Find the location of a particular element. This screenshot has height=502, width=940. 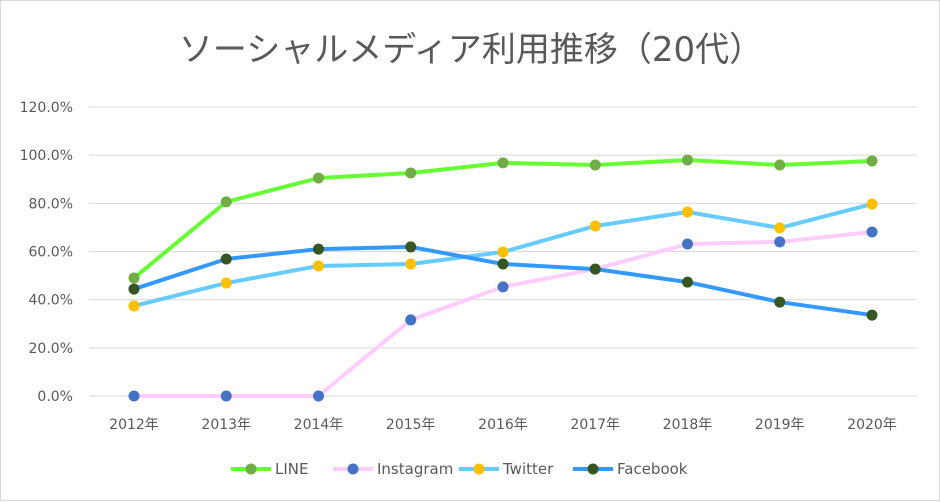

legend-item-facebook: Facebook is located at coordinates (630, 469).